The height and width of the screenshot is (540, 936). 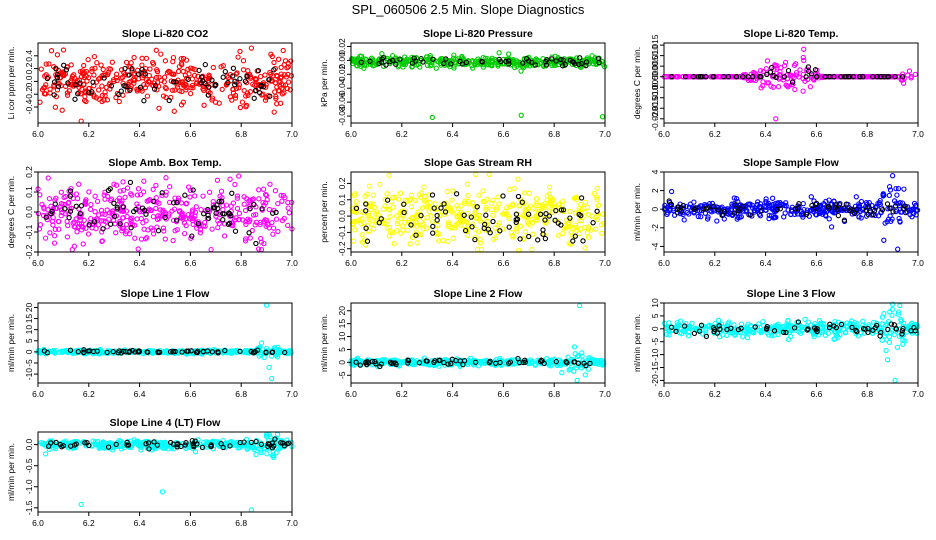 I want to click on y-tick-label: -0.2, so click(x=29, y=251).